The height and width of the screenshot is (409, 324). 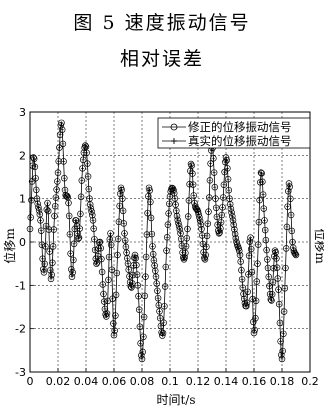 I want to click on x-tick-label: 0, so click(x=30, y=381).